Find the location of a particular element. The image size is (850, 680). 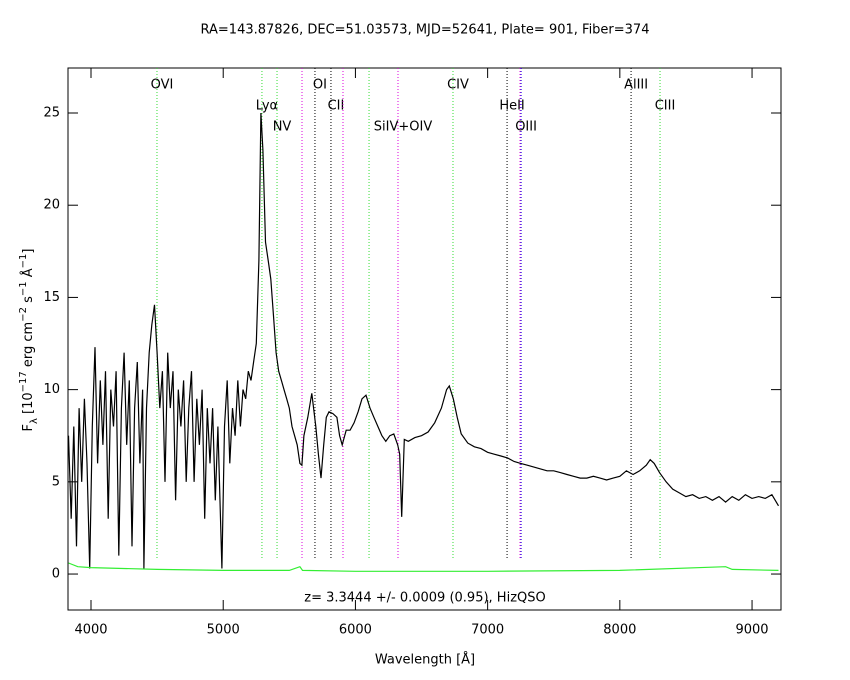

emission-line-label: OI is located at coordinates (320, 85).